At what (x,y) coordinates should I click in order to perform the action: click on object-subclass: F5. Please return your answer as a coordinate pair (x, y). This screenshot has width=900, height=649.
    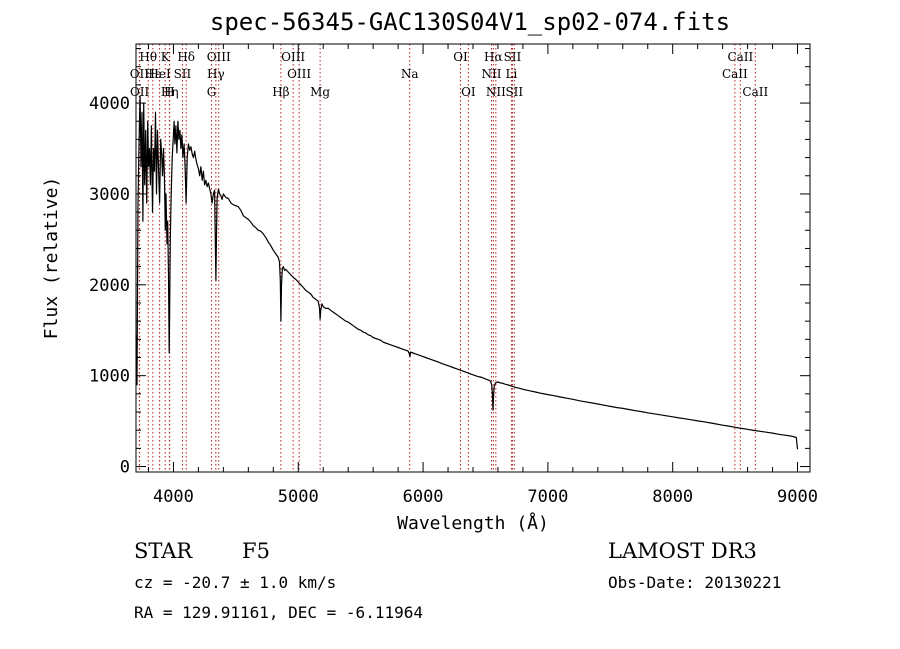
    Looking at the image, I should click on (256, 551).